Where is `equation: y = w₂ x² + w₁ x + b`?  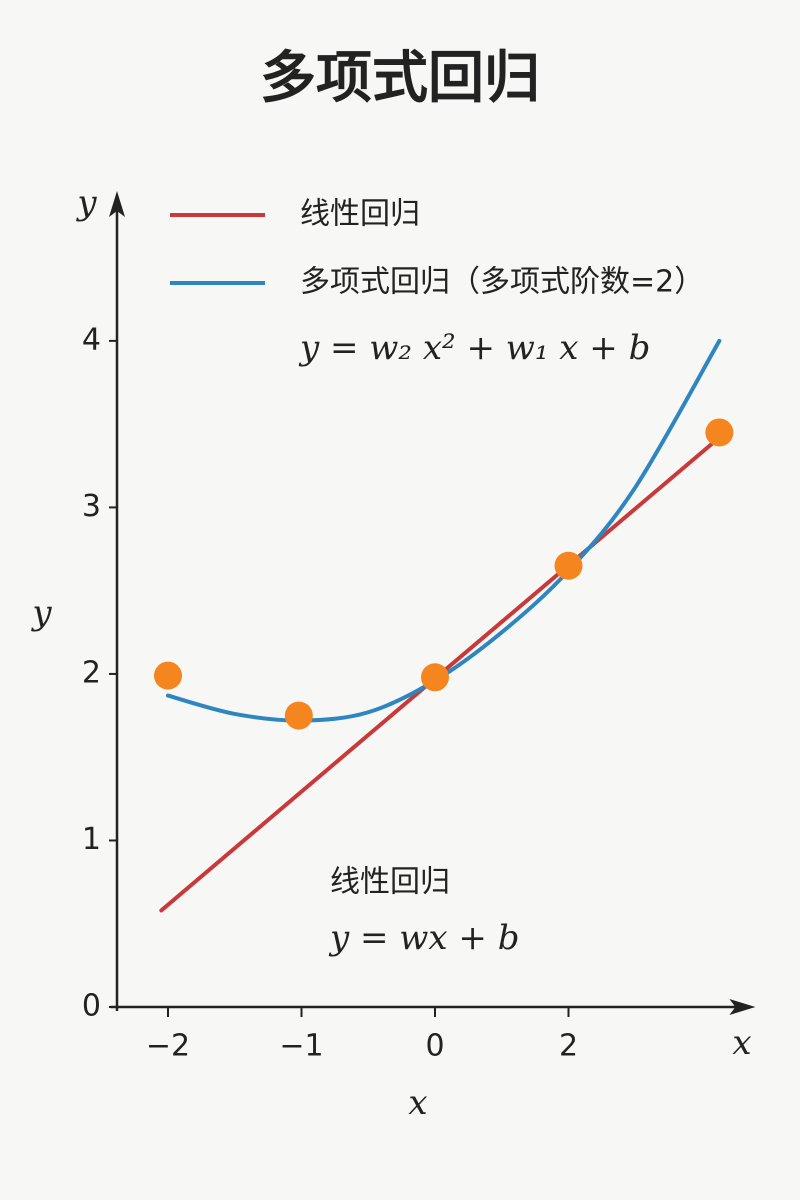
equation: y = w₂ x² + w₁ x + b is located at coordinates (474, 348).